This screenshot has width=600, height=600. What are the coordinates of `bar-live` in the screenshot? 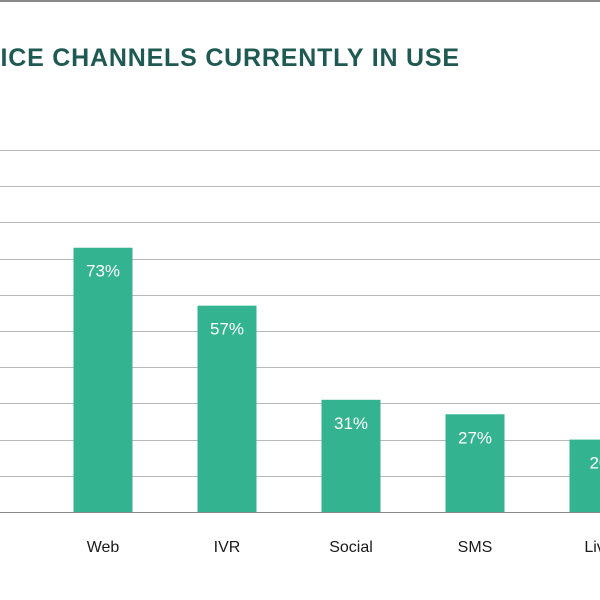 It's located at (584, 475).